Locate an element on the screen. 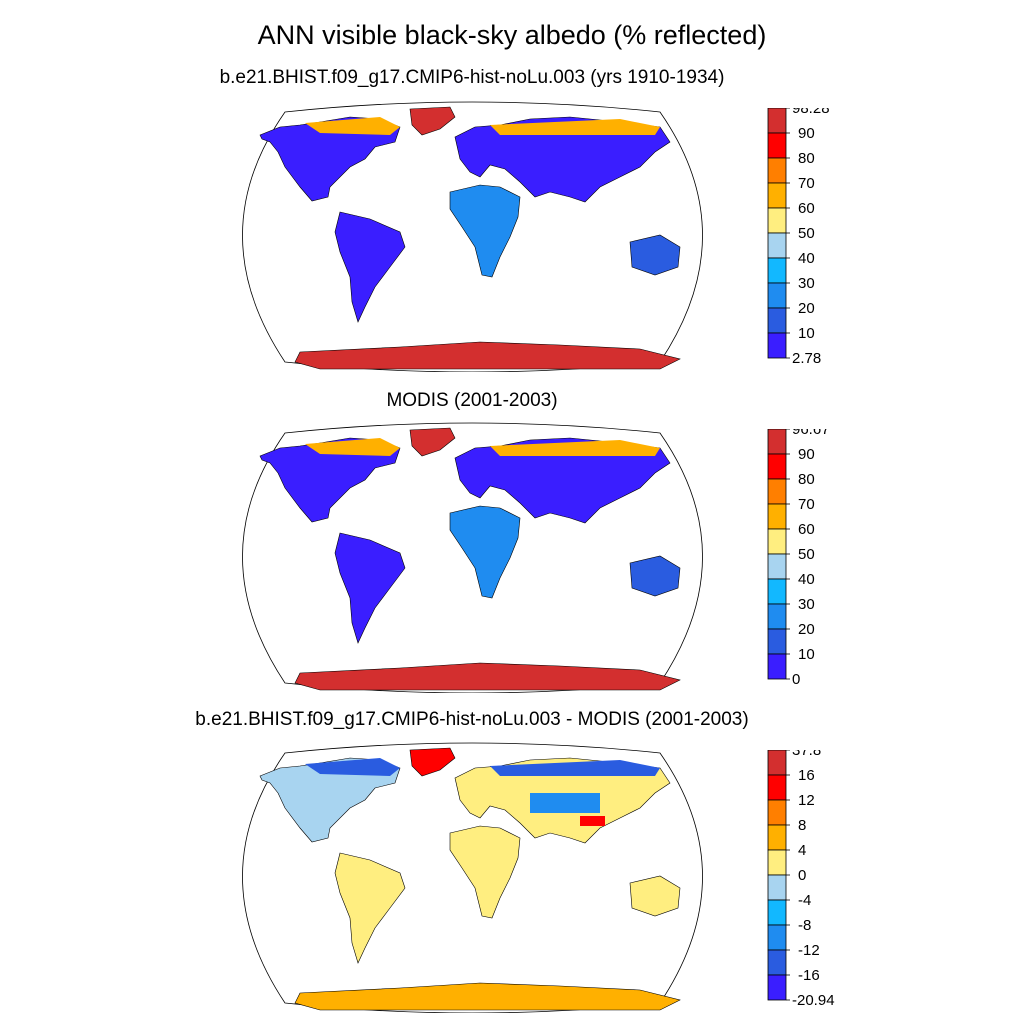  colorbar-layer: 98.28 90 80 70 60 50 40 30 20 10 2.78 is located at coordinates (798, 237).